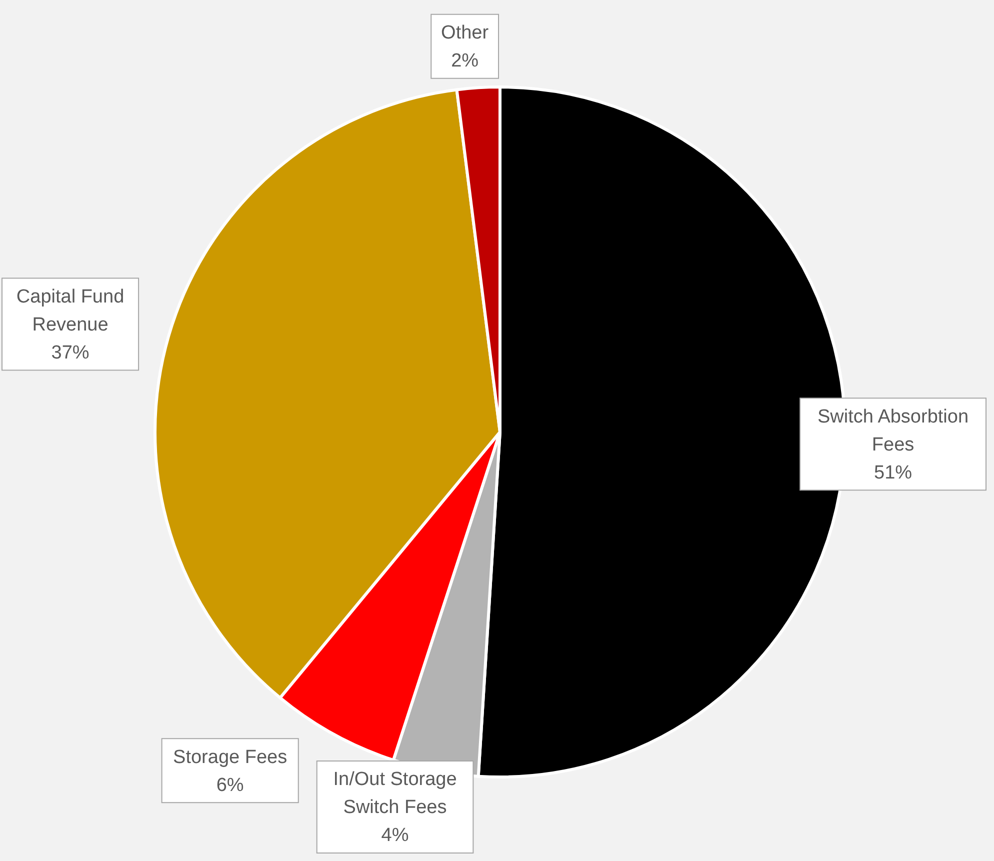 This screenshot has width=994, height=861. What do you see at coordinates (70, 311) in the screenshot?
I see `slice-label: Capital Fund Revenue` at bounding box center [70, 311].